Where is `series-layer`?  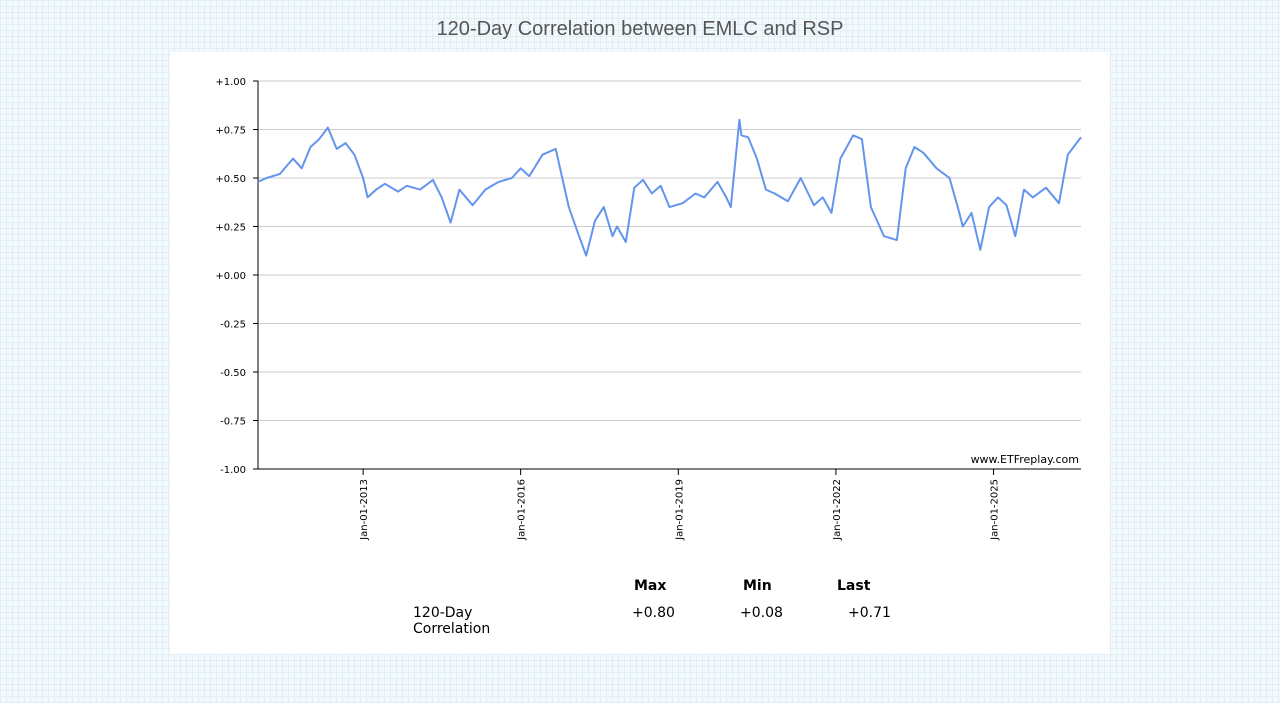 series-layer is located at coordinates (669, 187).